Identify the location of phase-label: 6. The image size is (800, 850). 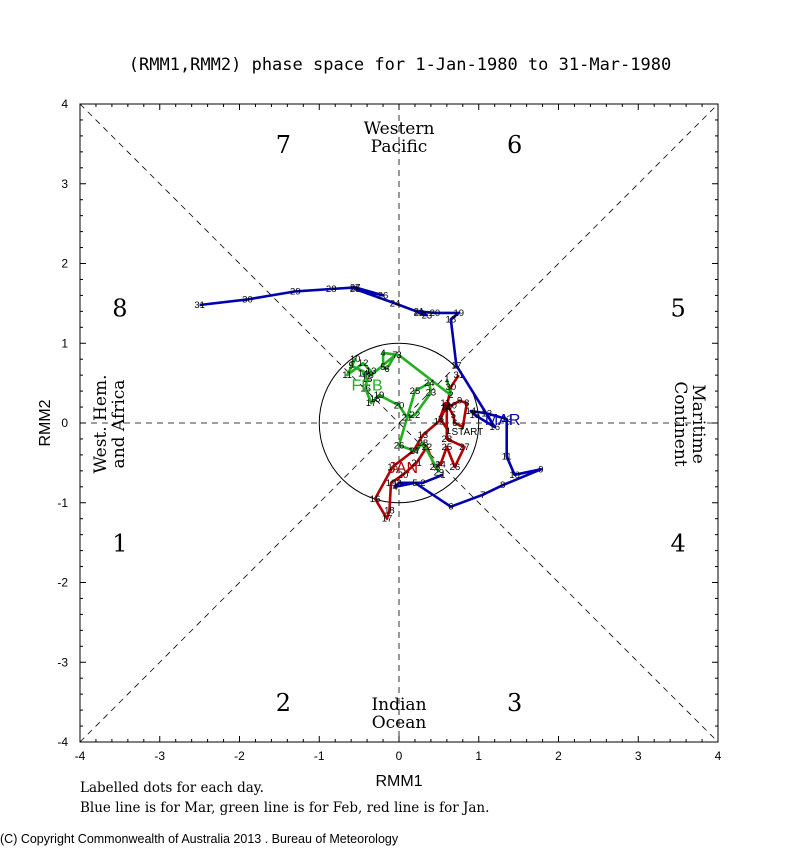
(514, 145).